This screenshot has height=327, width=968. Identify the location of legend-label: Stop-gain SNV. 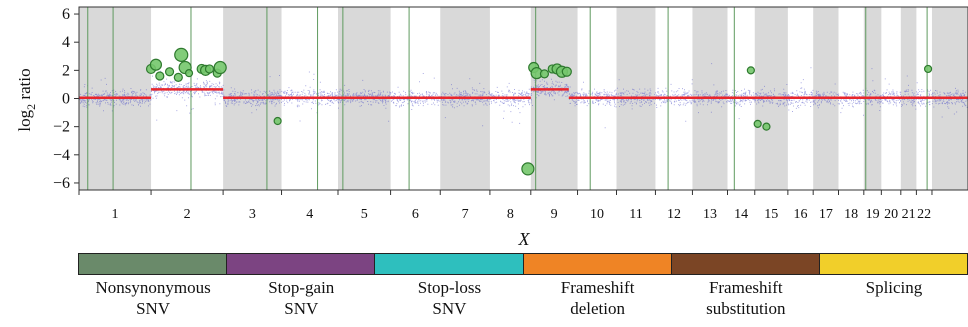
(301, 298).